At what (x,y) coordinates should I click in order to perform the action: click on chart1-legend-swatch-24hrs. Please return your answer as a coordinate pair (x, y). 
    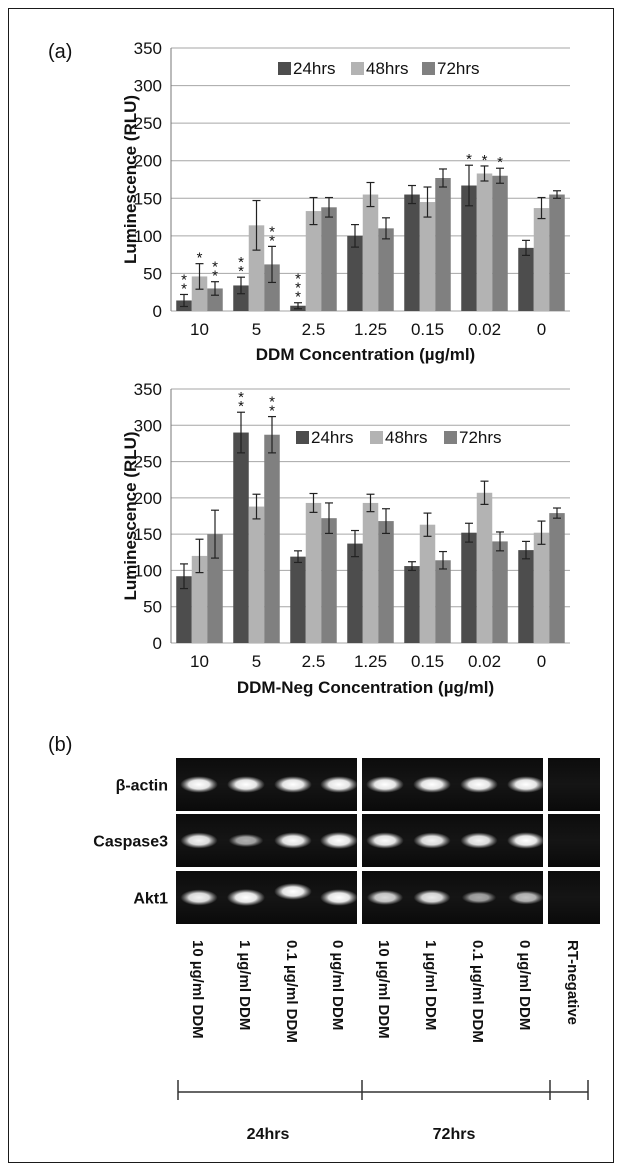
    Looking at the image, I should click on (284, 68).